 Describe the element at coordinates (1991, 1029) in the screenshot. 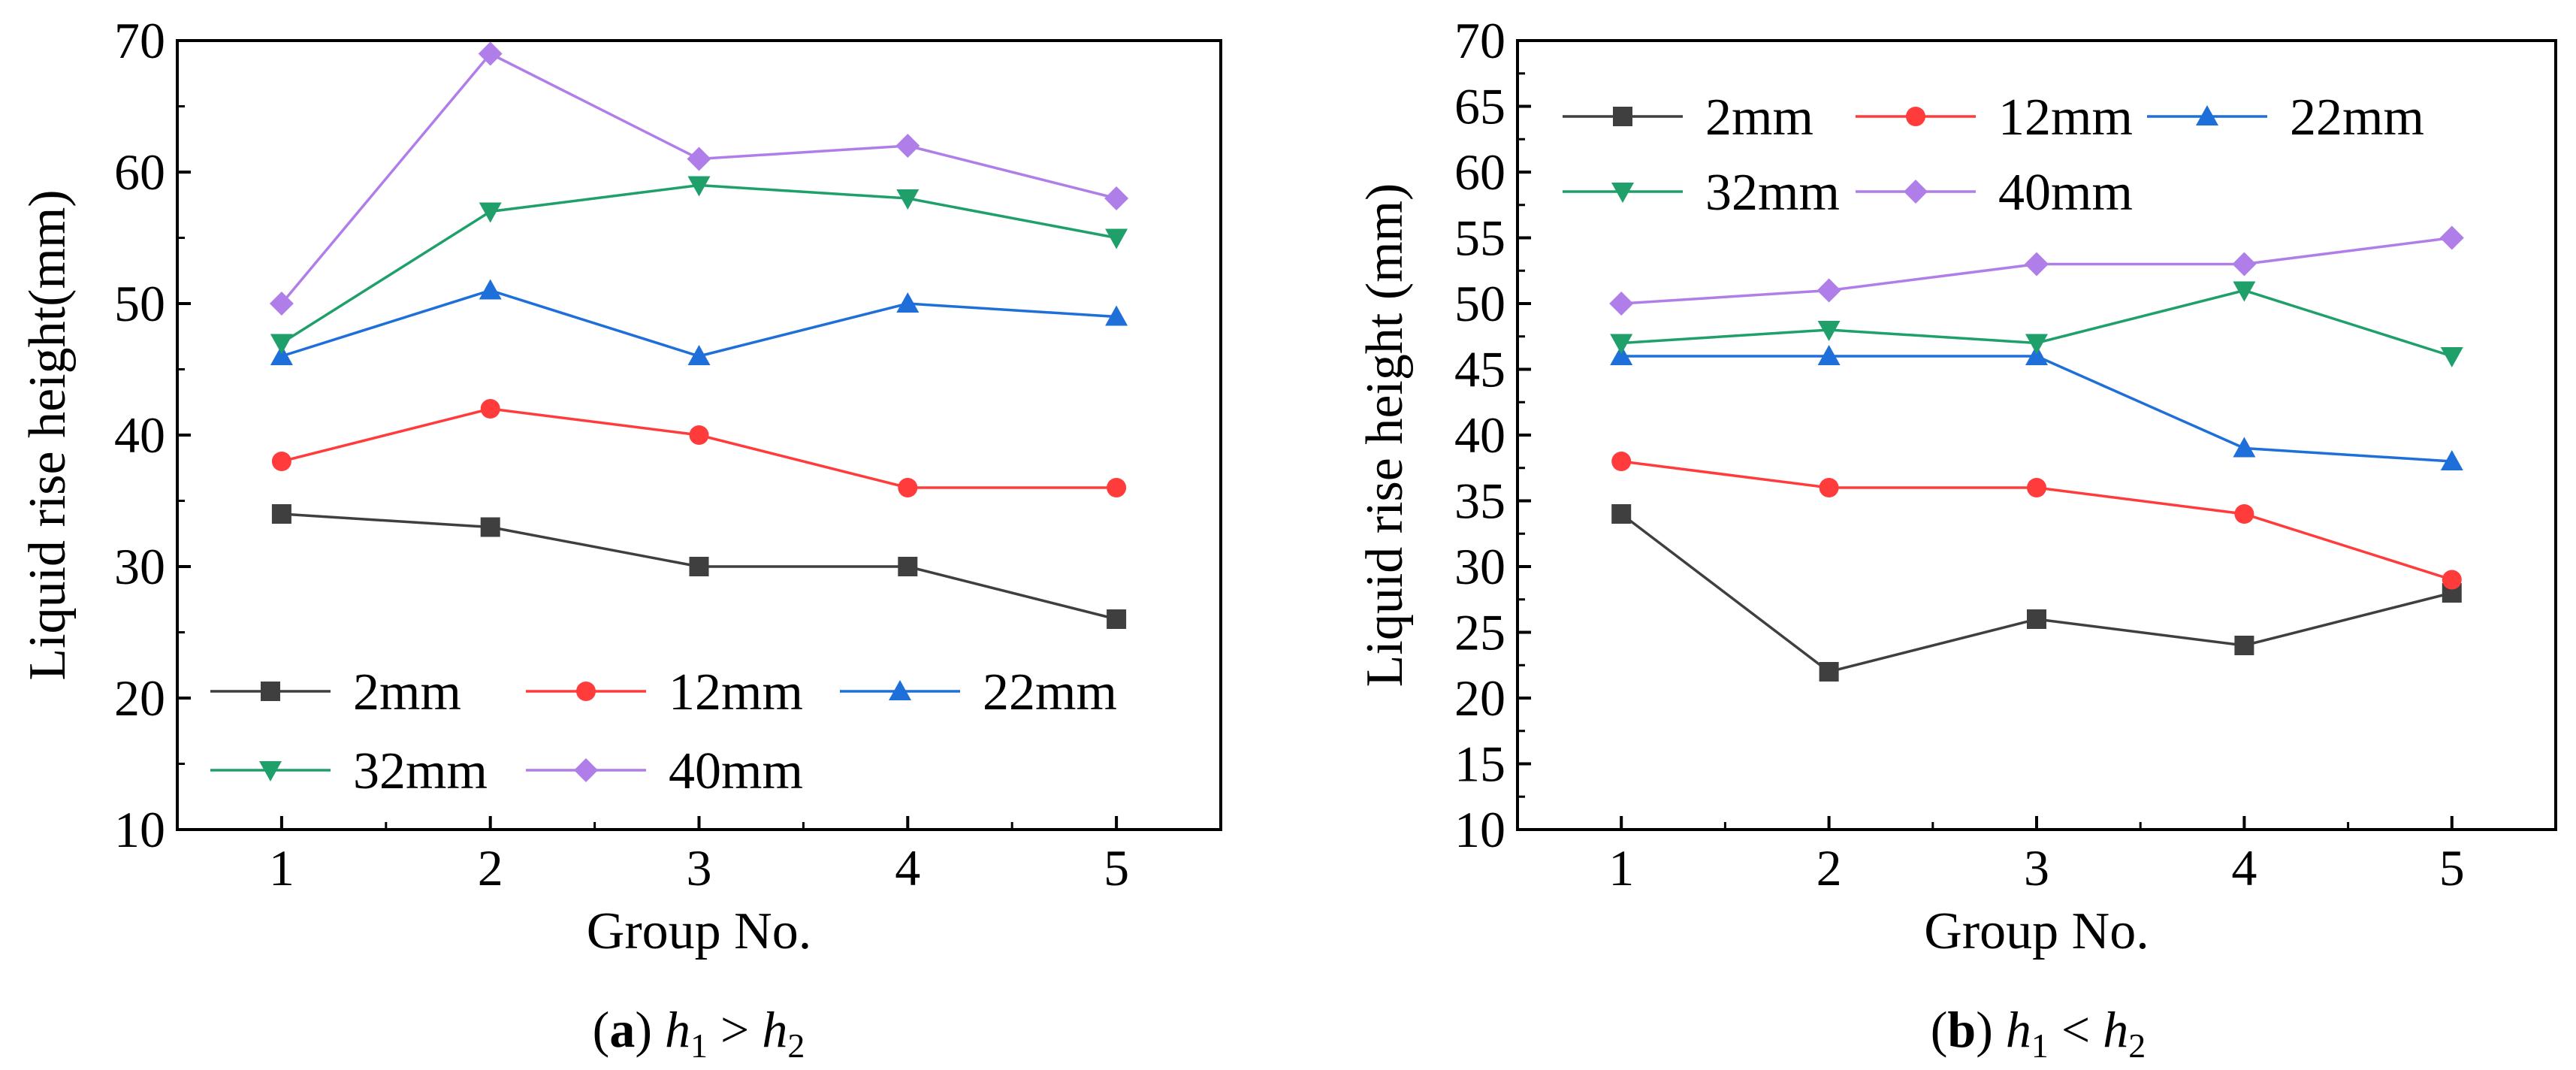

I see `caption-paren-close: )` at that location.